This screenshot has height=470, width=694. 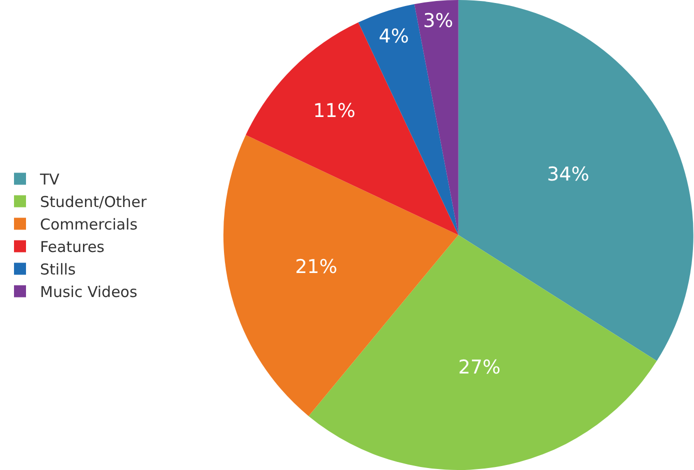 I want to click on data-label: 27%, so click(x=479, y=367).